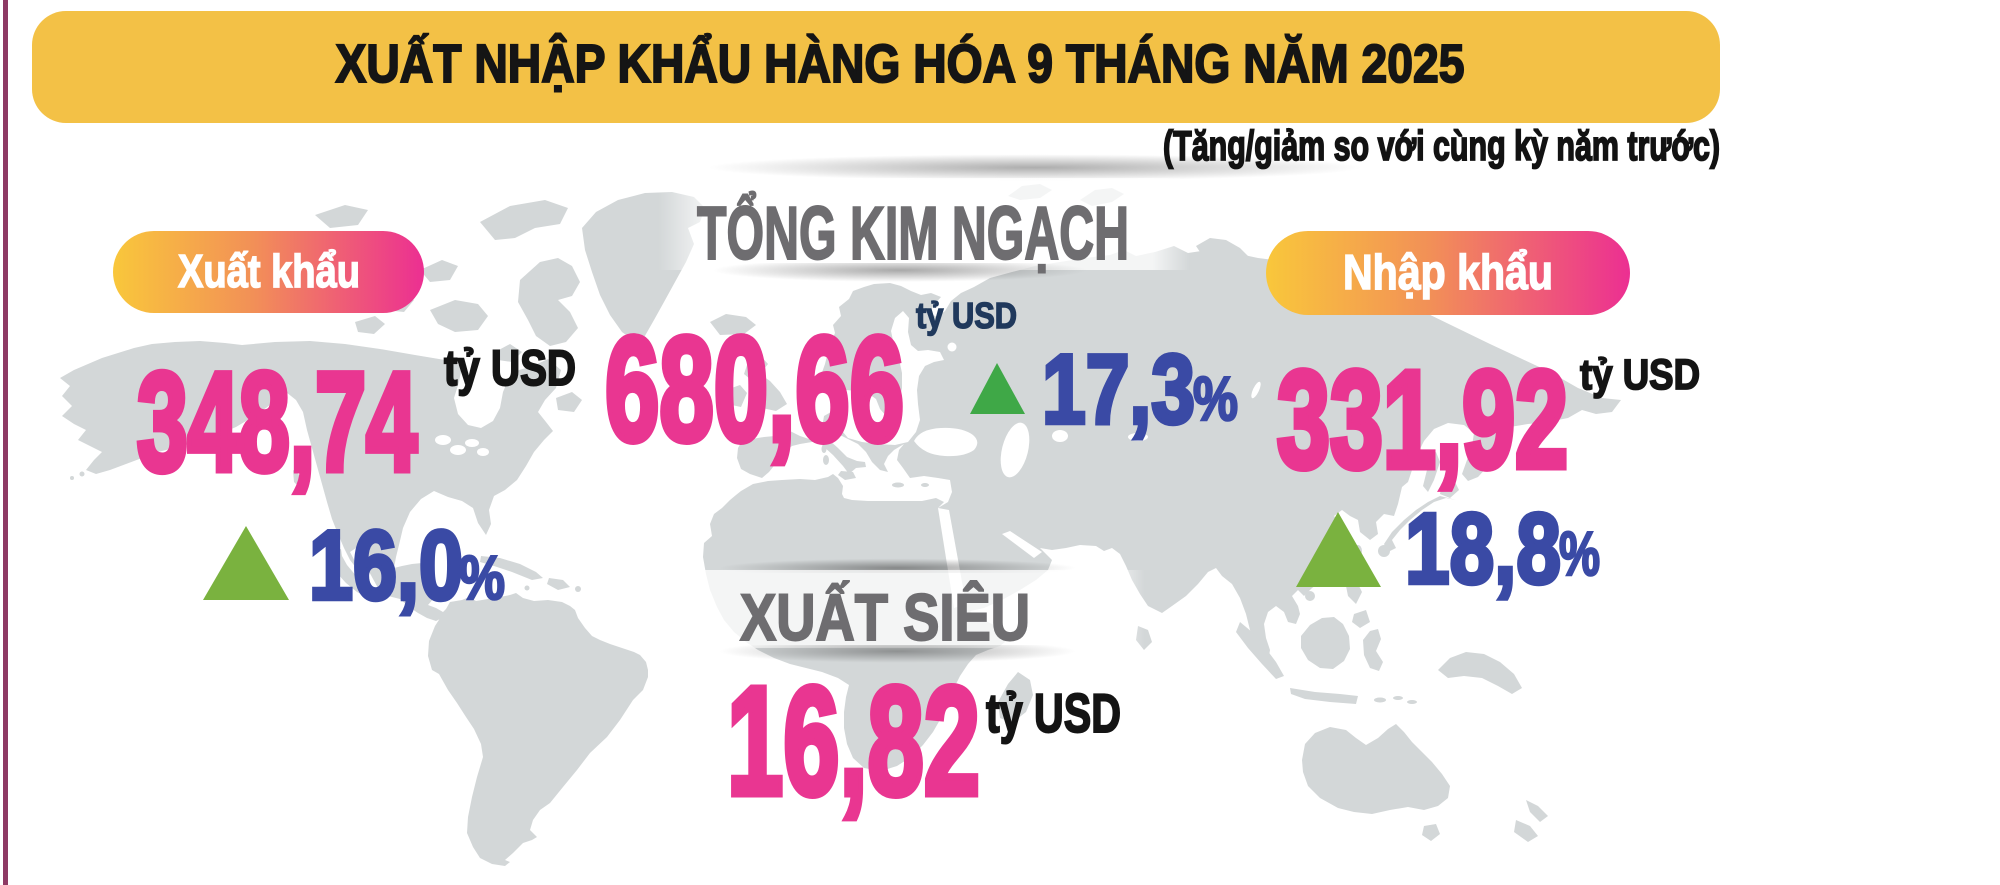 This screenshot has width=2000, height=885. I want to click on svg-text: Nhập khẩu, so click(1448, 273).